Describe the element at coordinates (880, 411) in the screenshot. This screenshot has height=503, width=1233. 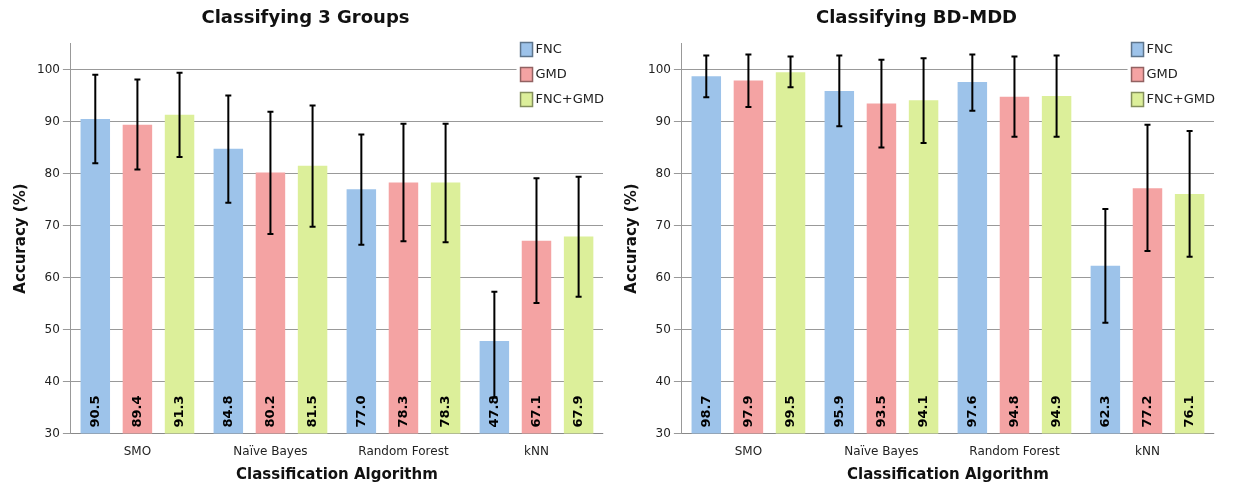
I see `data-label: 93.5` at that location.